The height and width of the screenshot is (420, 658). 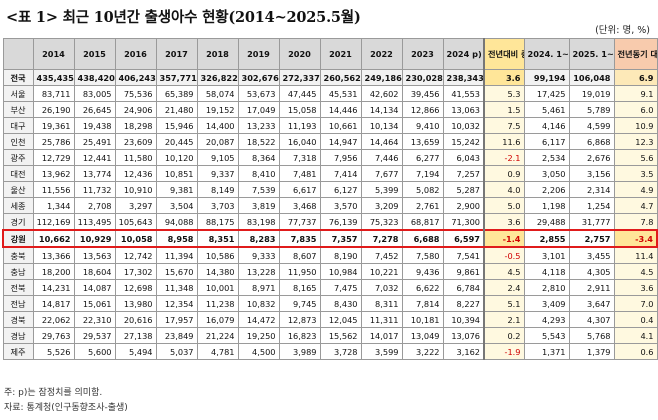 What do you see at coordinates (340, 157) in the screenshot?
I see `value-cell: 7,956` at bounding box center [340, 157].